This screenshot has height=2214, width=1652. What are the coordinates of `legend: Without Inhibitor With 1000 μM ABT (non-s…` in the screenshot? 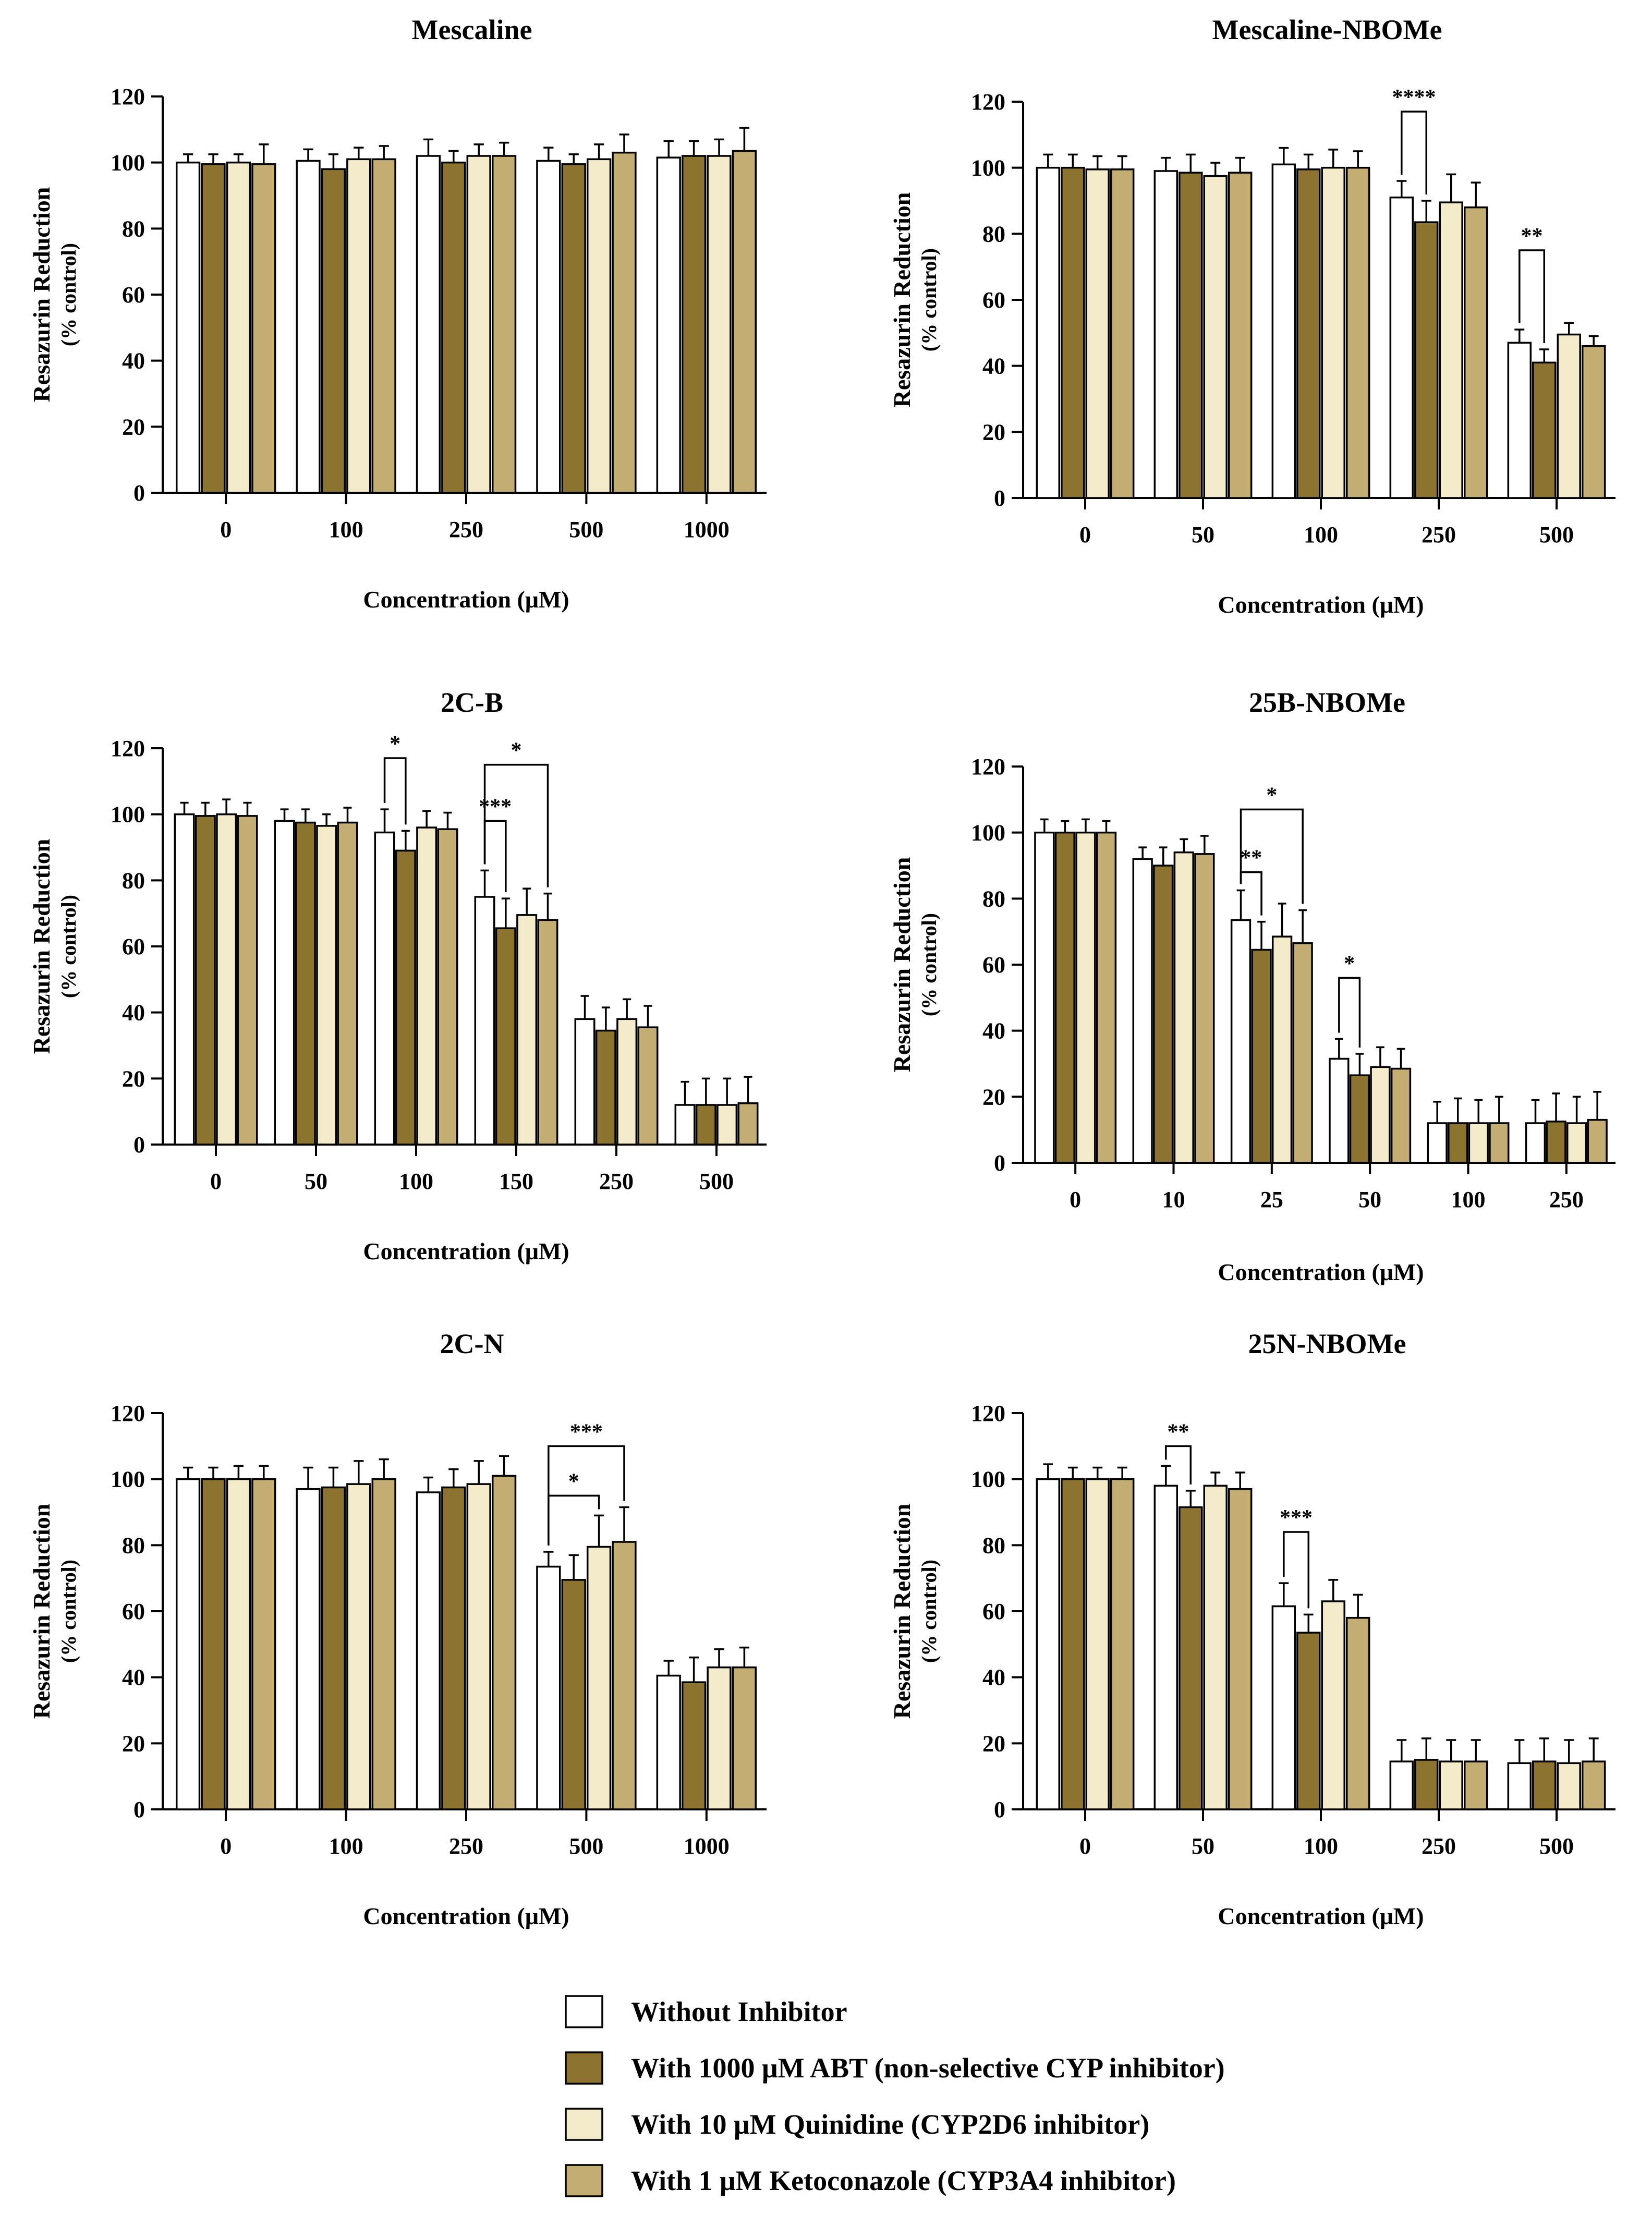 It's located at (895, 2096).